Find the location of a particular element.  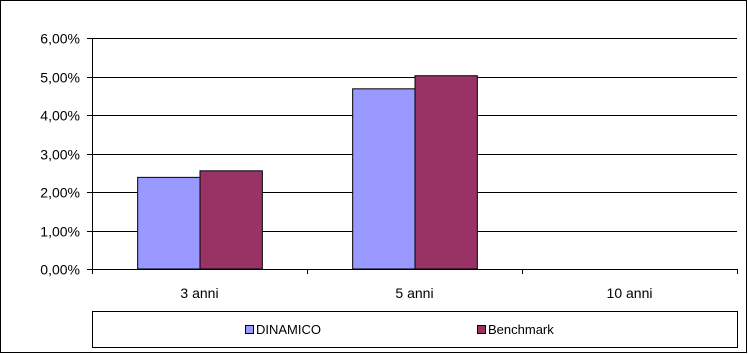

x-tick-label: 3 anni is located at coordinates (199, 293).